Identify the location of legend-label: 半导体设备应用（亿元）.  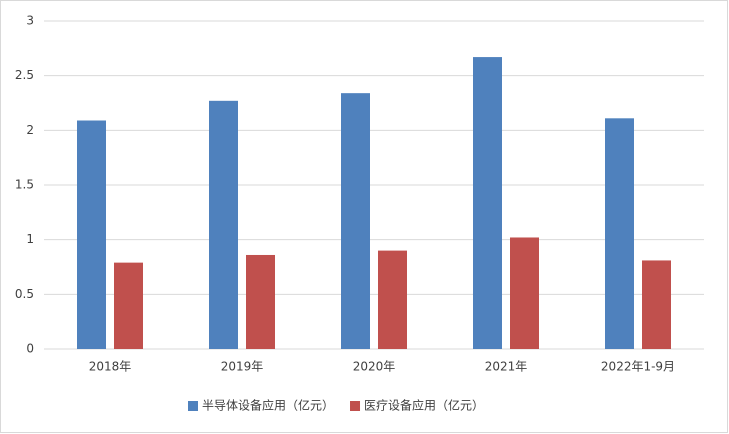
(268, 405).